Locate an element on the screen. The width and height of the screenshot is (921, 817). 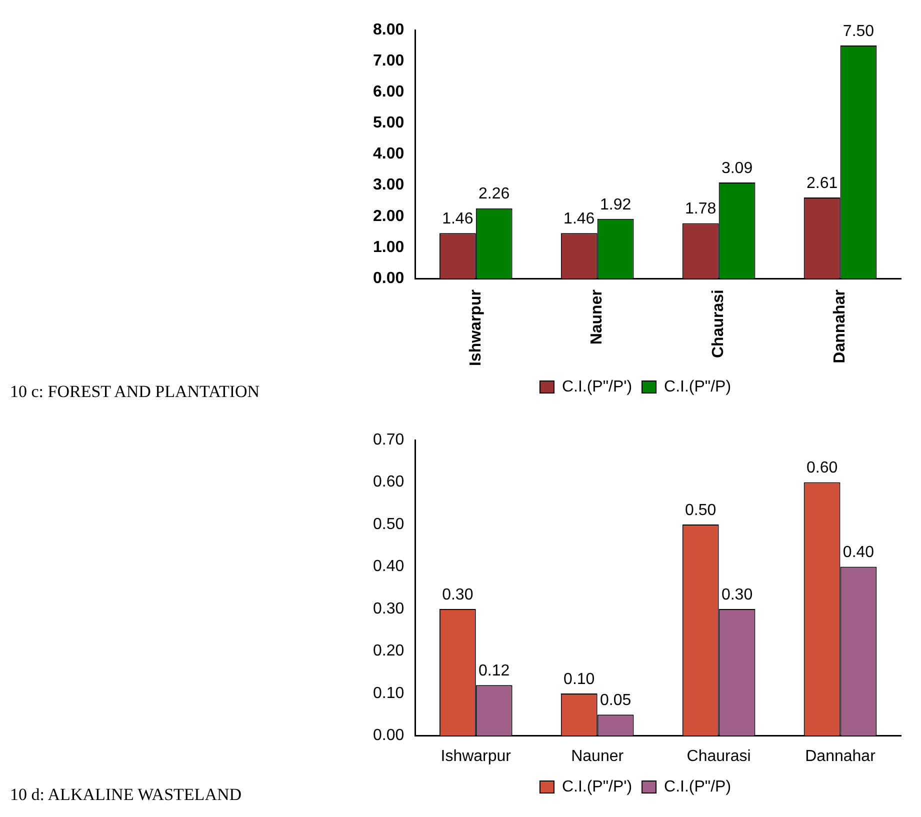
data-label: 7.50 is located at coordinates (858, 31).